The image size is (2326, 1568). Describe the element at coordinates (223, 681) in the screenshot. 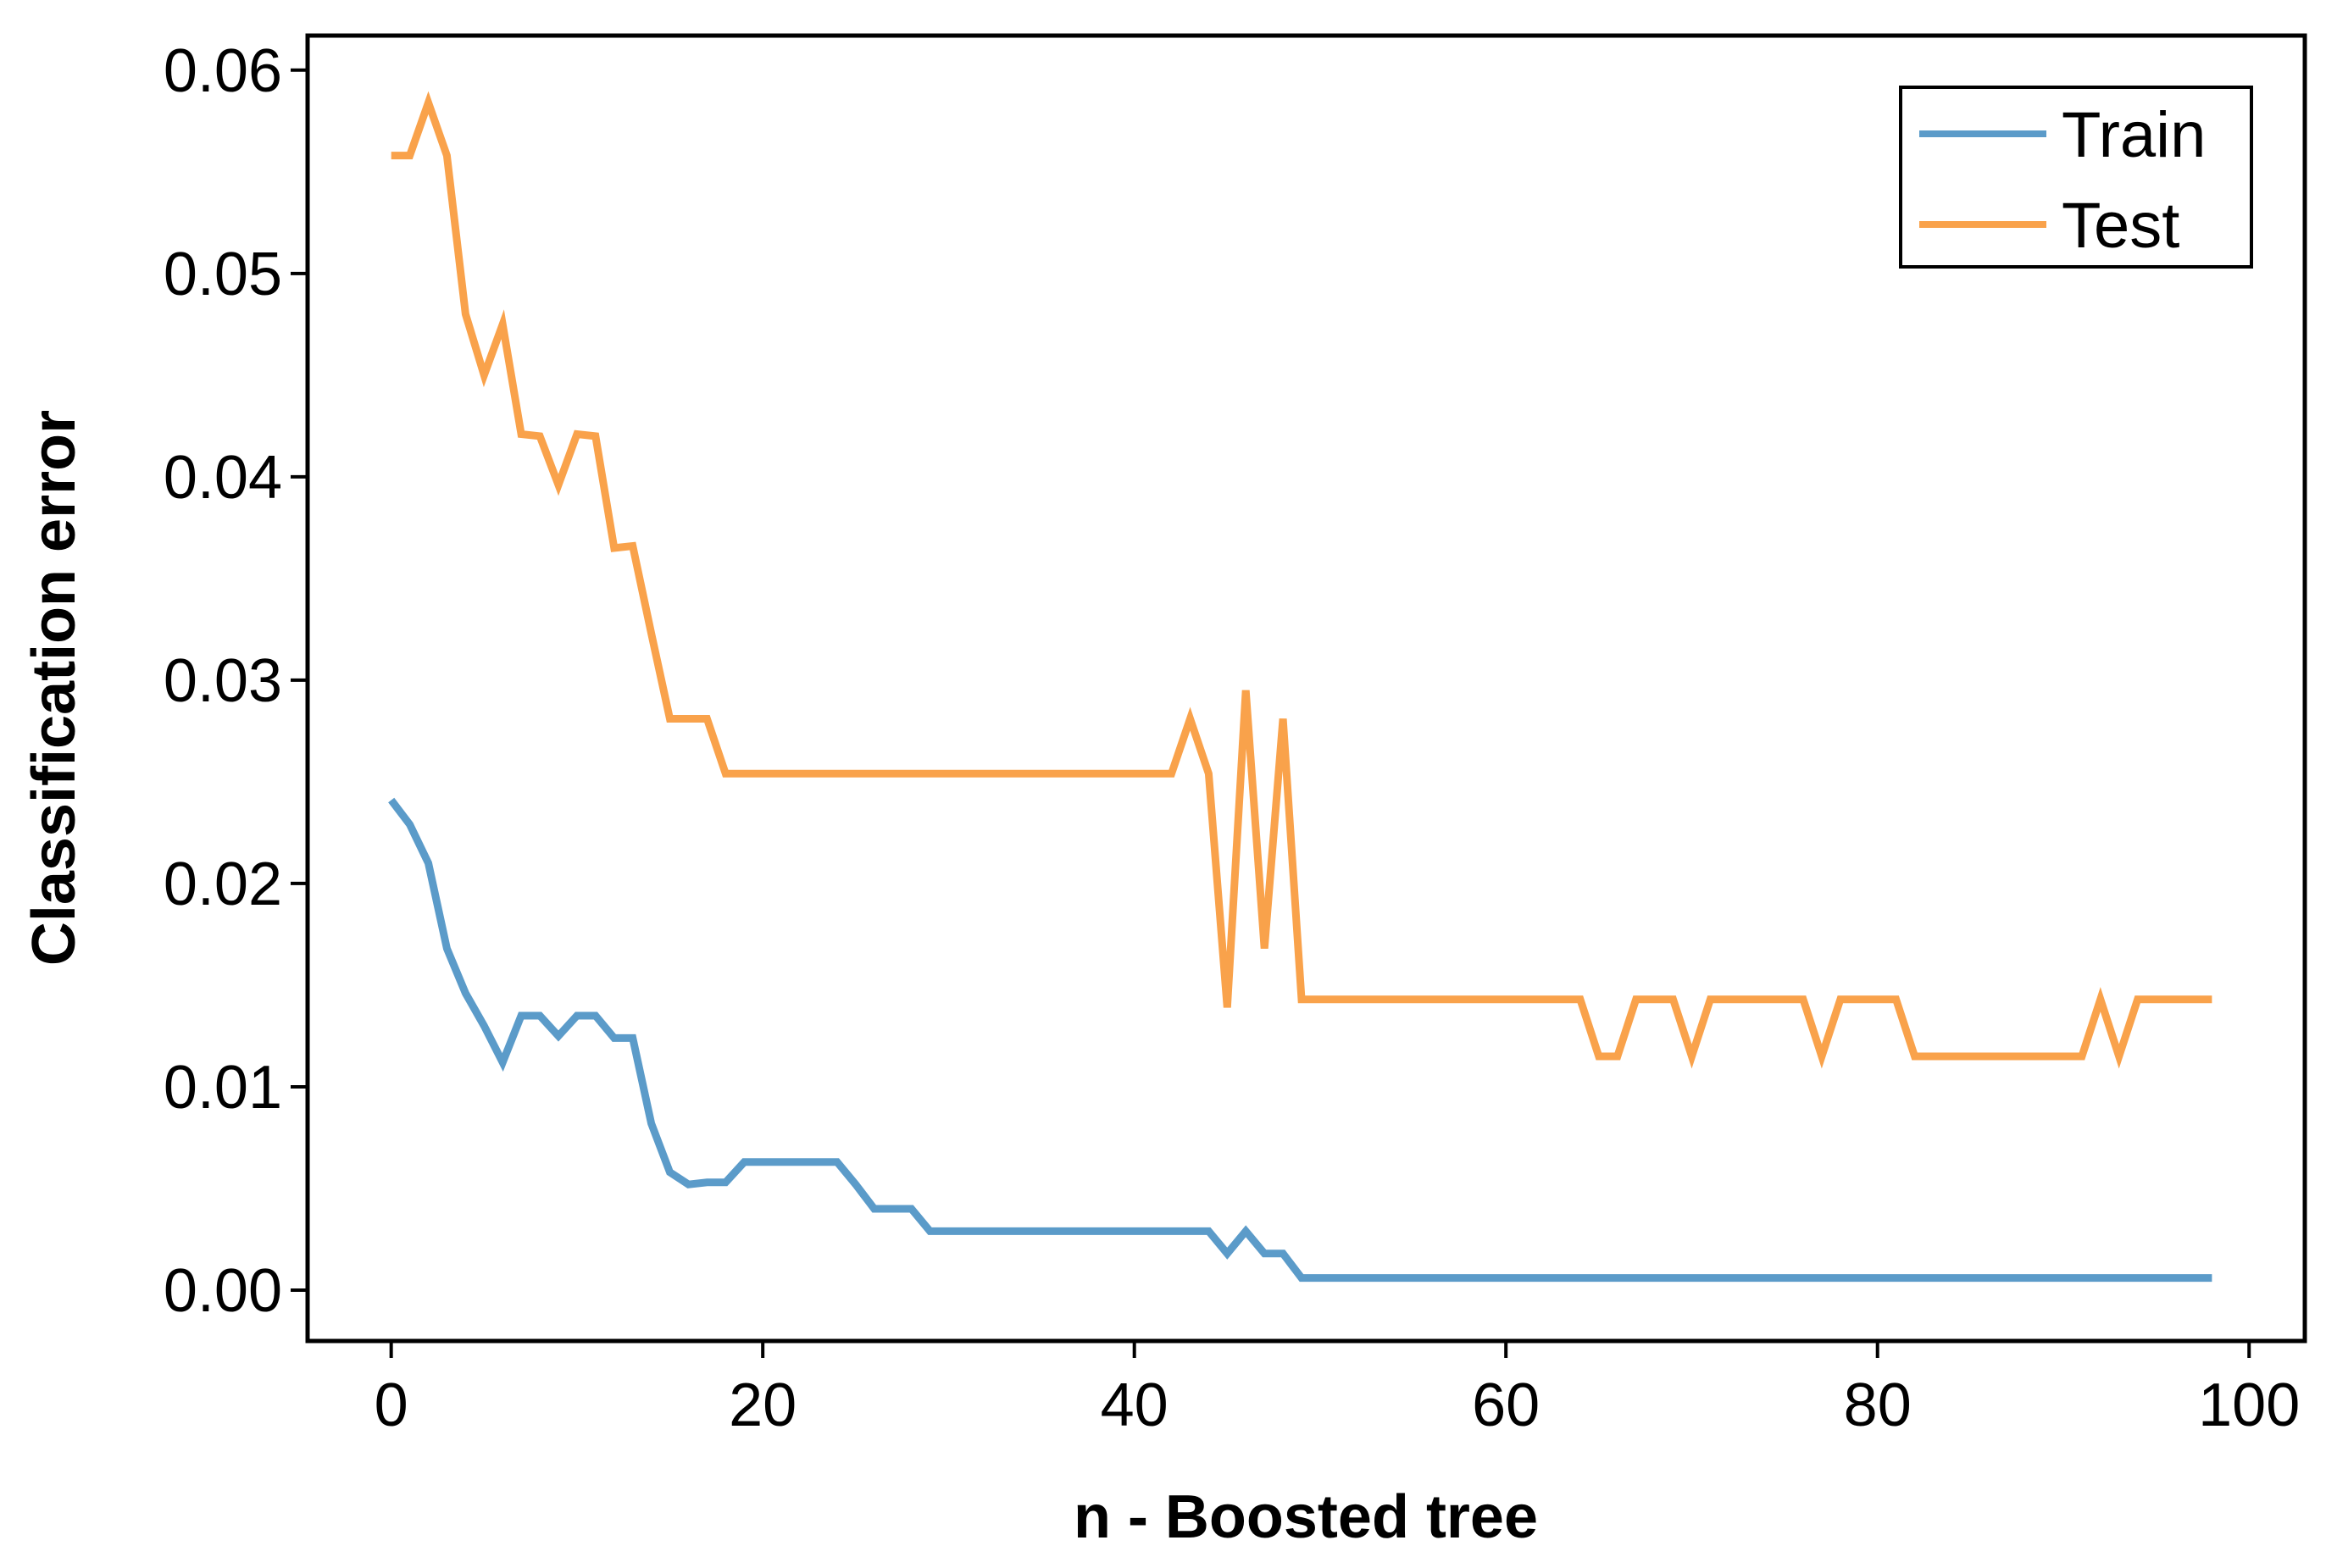

I see `y-tick-label-0-03: 0.03` at that location.